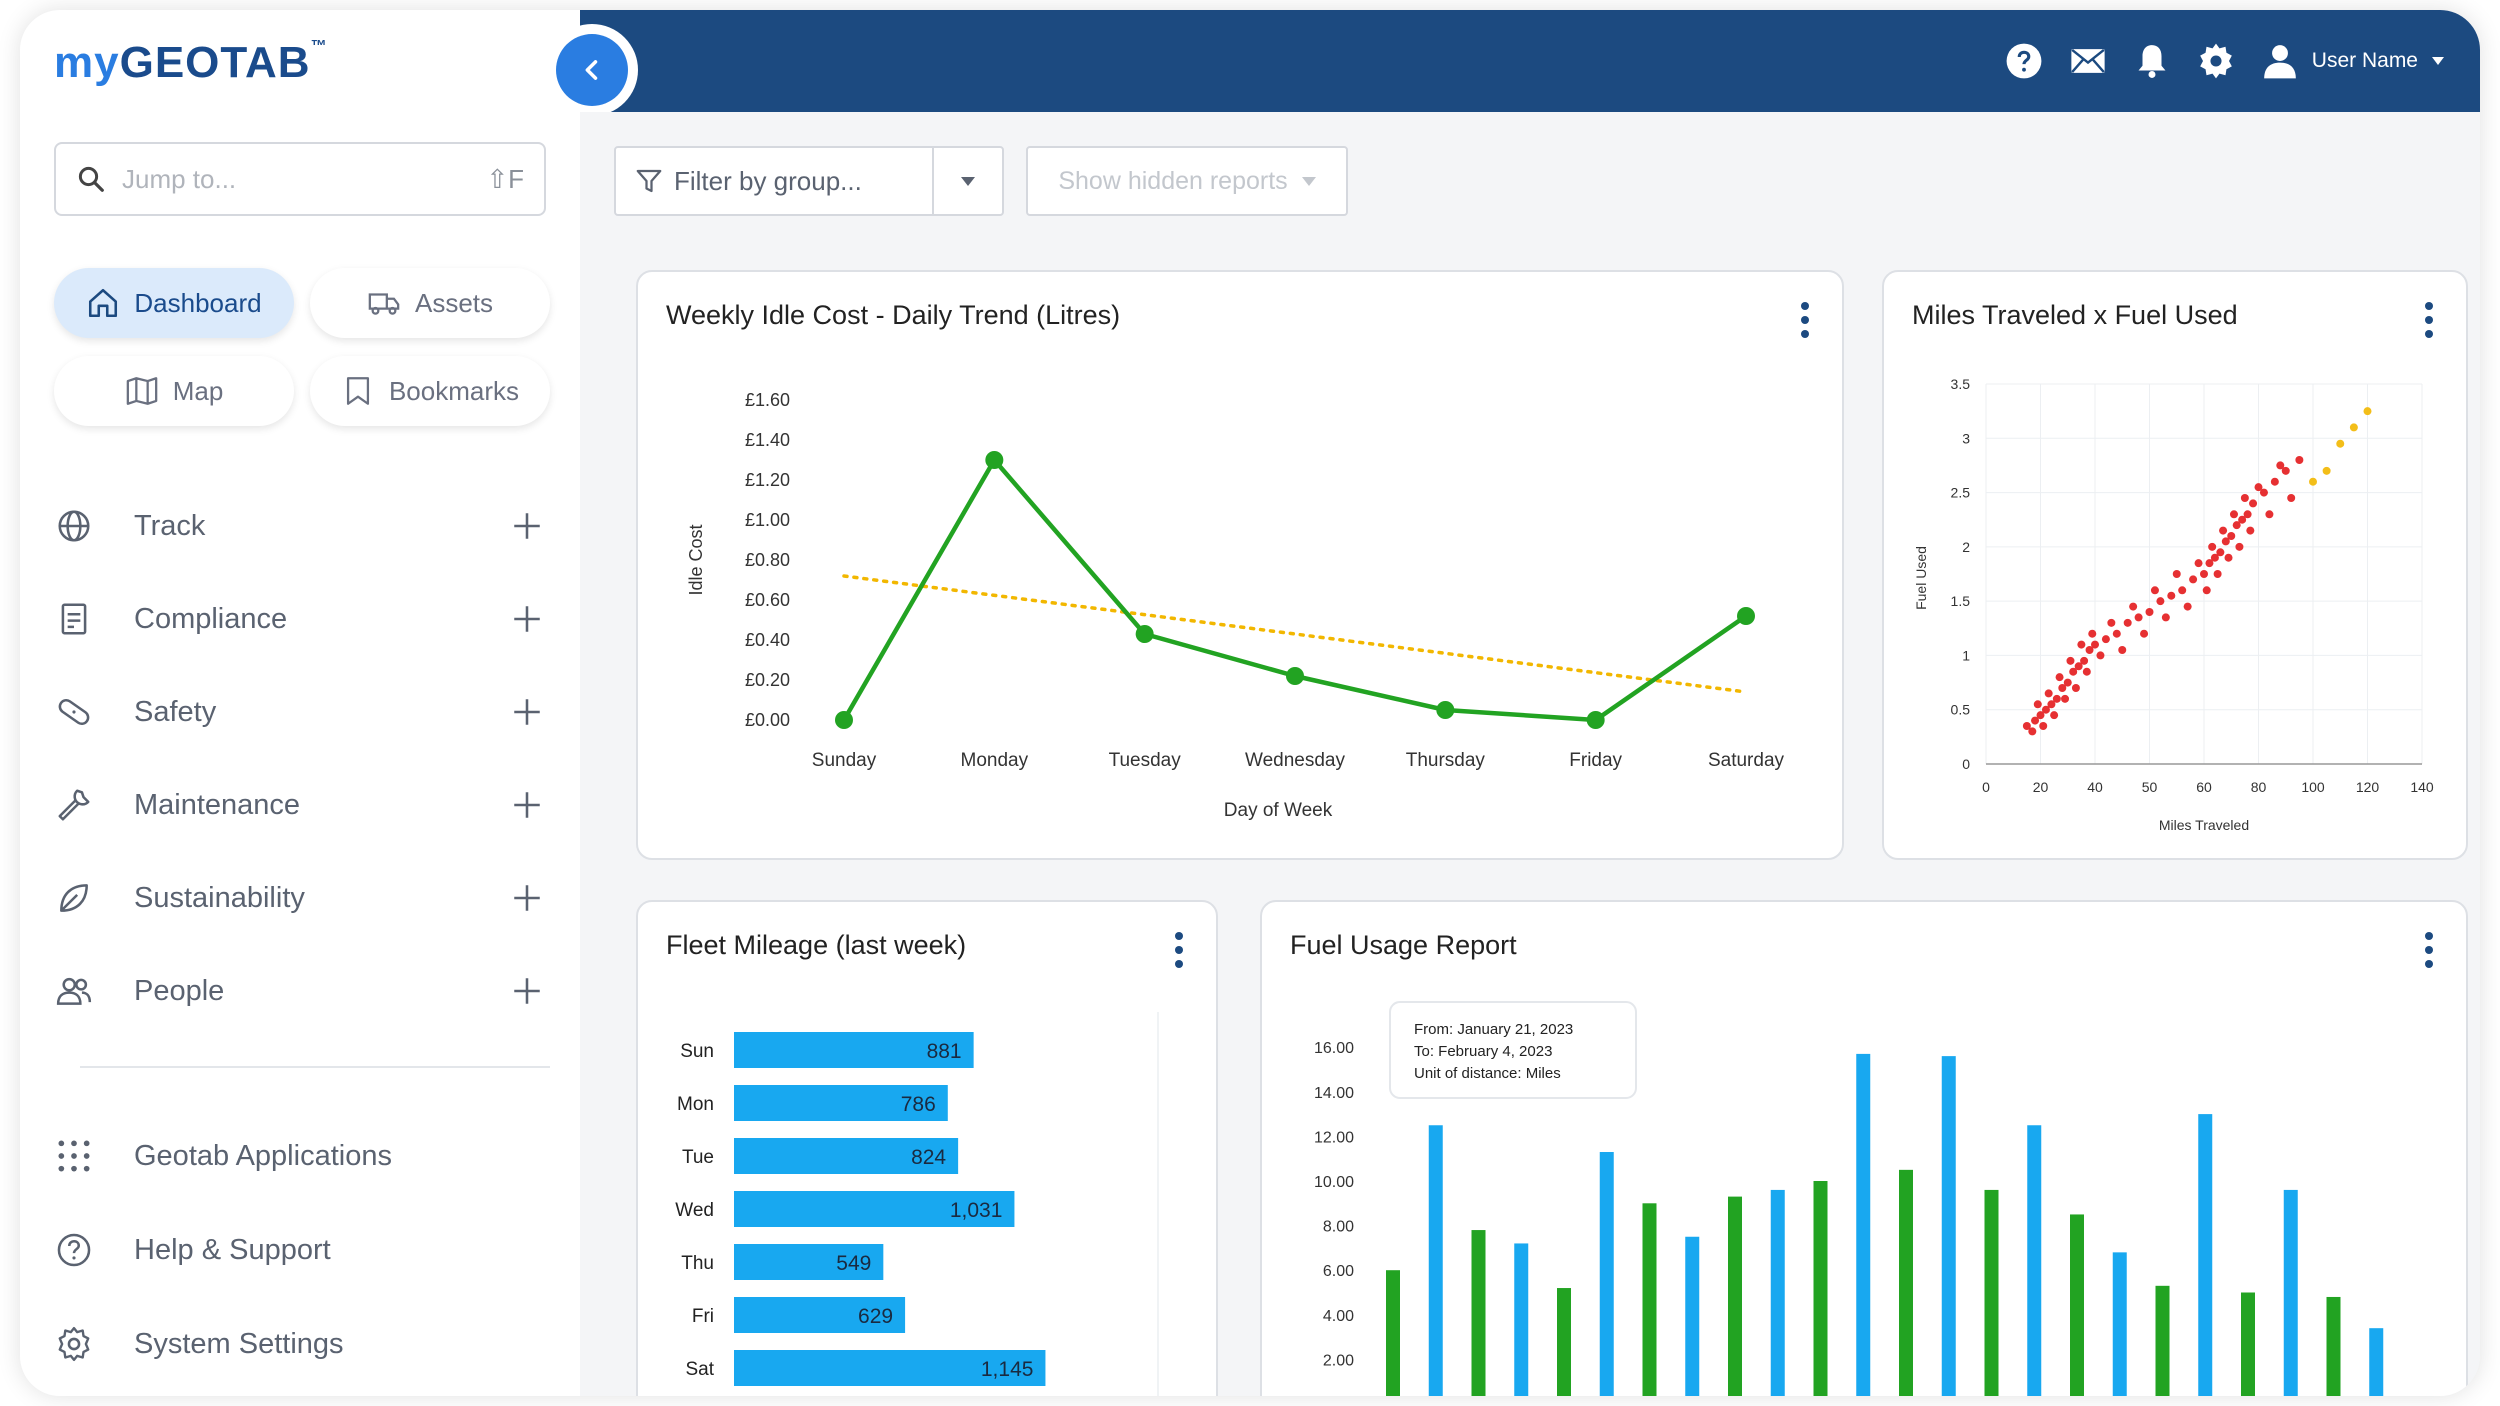  What do you see at coordinates (2280, 61) in the screenshot?
I see `user-icon` at bounding box center [2280, 61].